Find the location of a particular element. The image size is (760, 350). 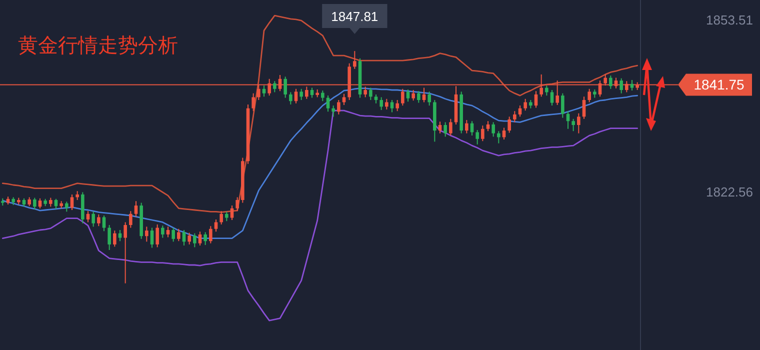

text: 黄金行情走势分析 is located at coordinates (98, 46).